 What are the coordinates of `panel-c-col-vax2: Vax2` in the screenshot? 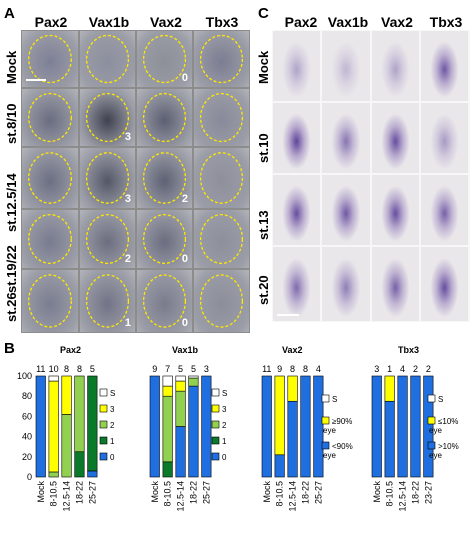 It's located at (397, 22).